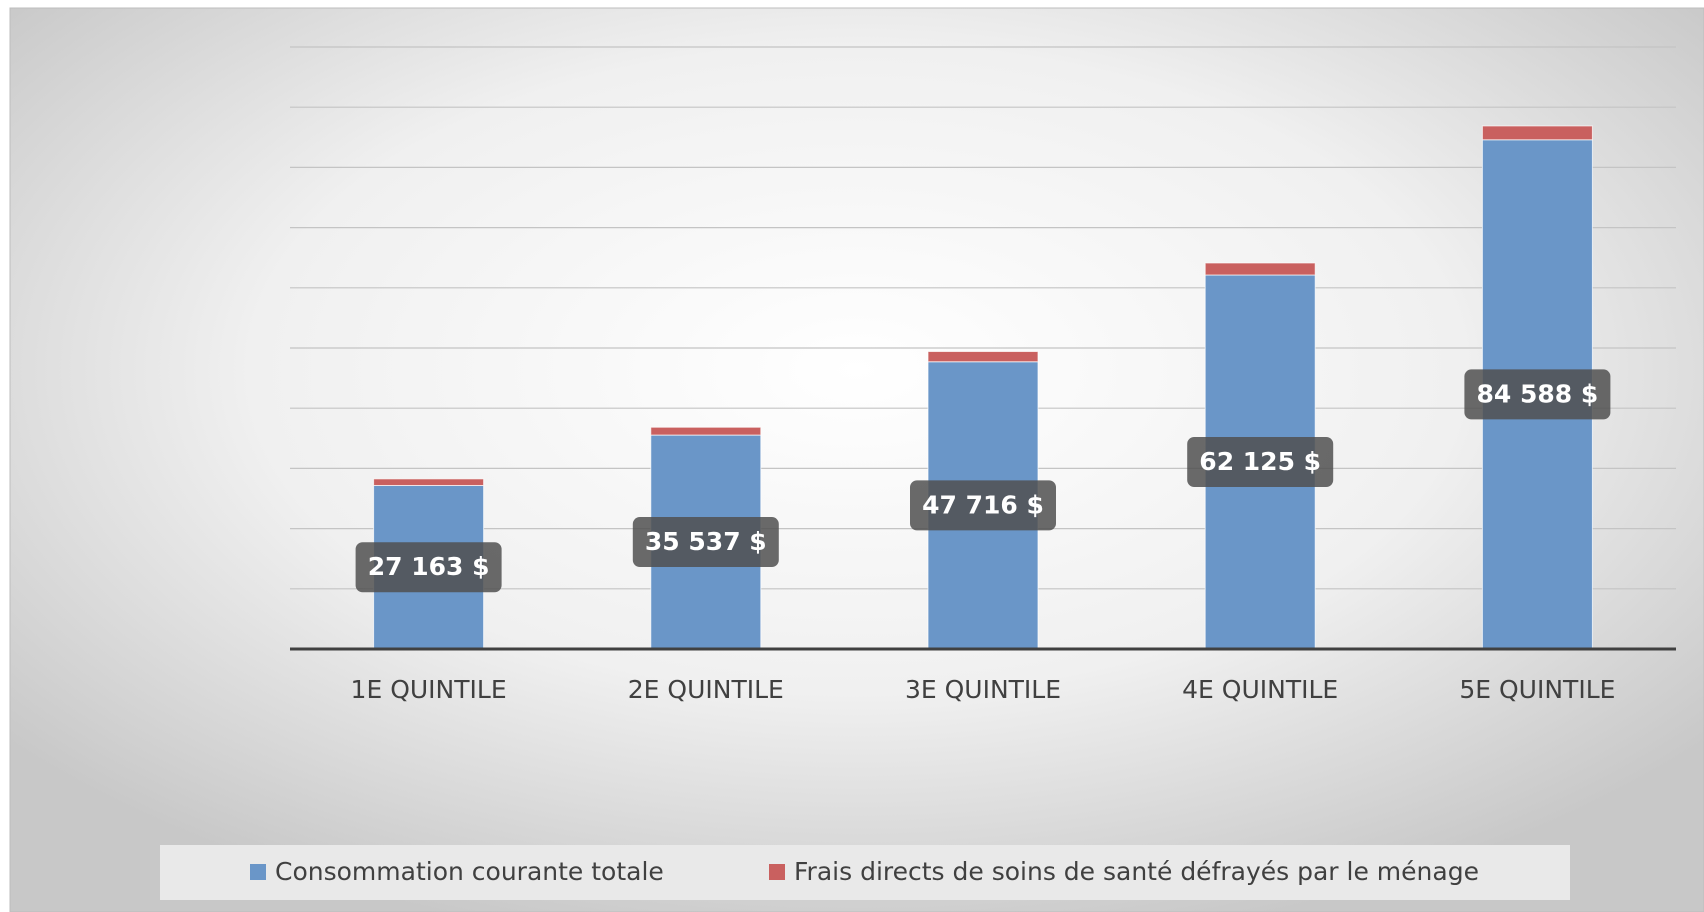 This screenshot has height=912, width=1704. What do you see at coordinates (706, 689) in the screenshot?
I see `x-tick-label: 2E QUINTILE` at bounding box center [706, 689].